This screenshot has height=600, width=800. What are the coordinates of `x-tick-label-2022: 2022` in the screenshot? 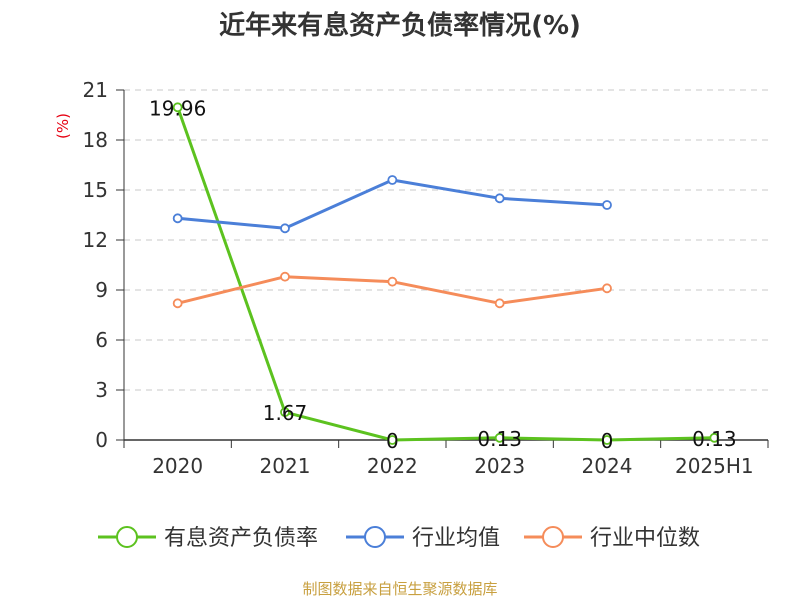 It's located at (392, 466).